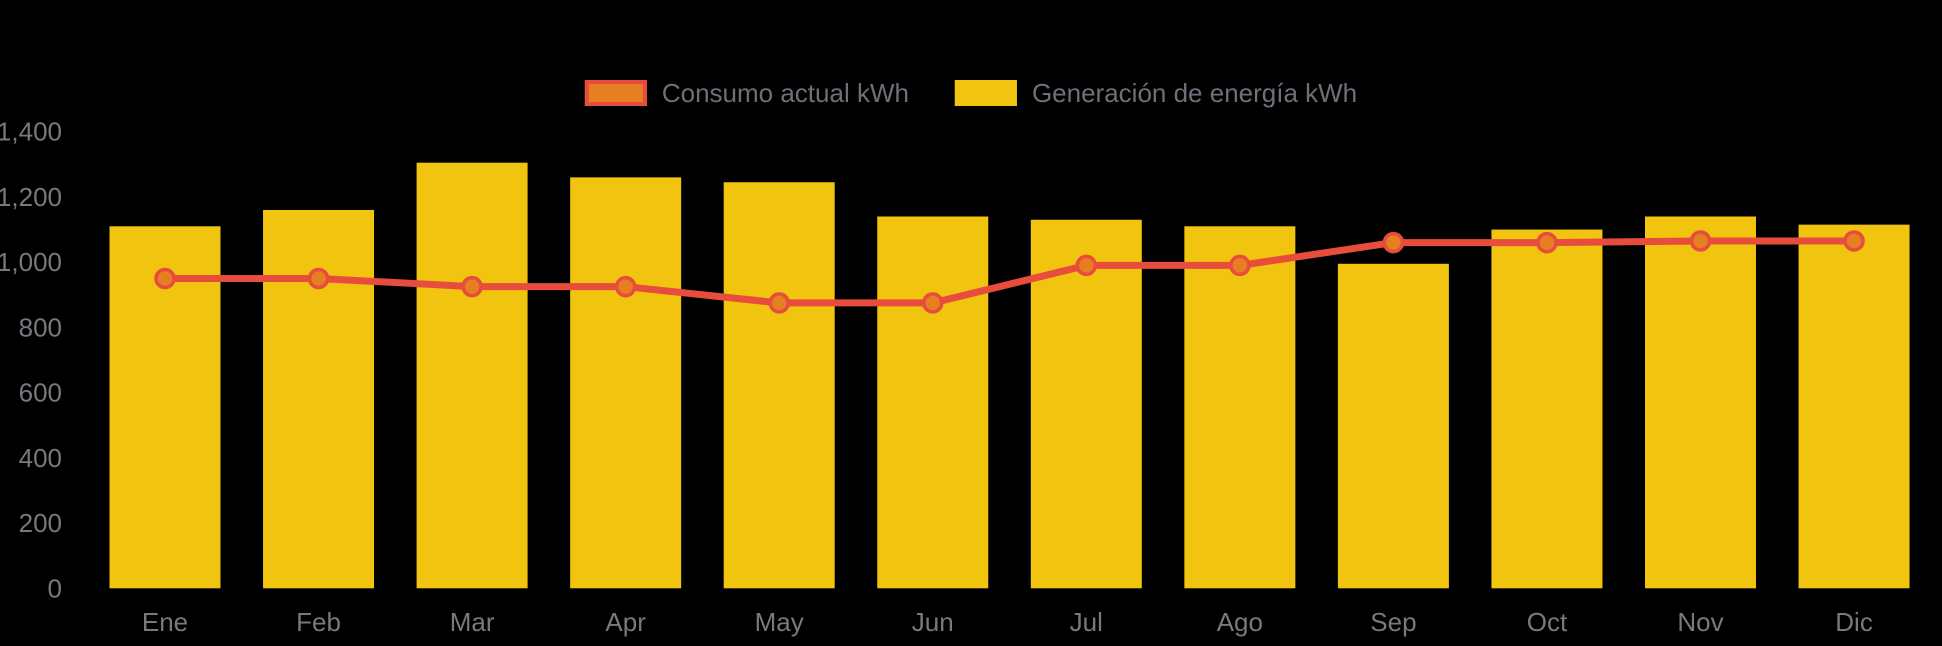 The image size is (1942, 646). What do you see at coordinates (1547, 622) in the screenshot?
I see `x-axis-label-oct: Oct` at bounding box center [1547, 622].